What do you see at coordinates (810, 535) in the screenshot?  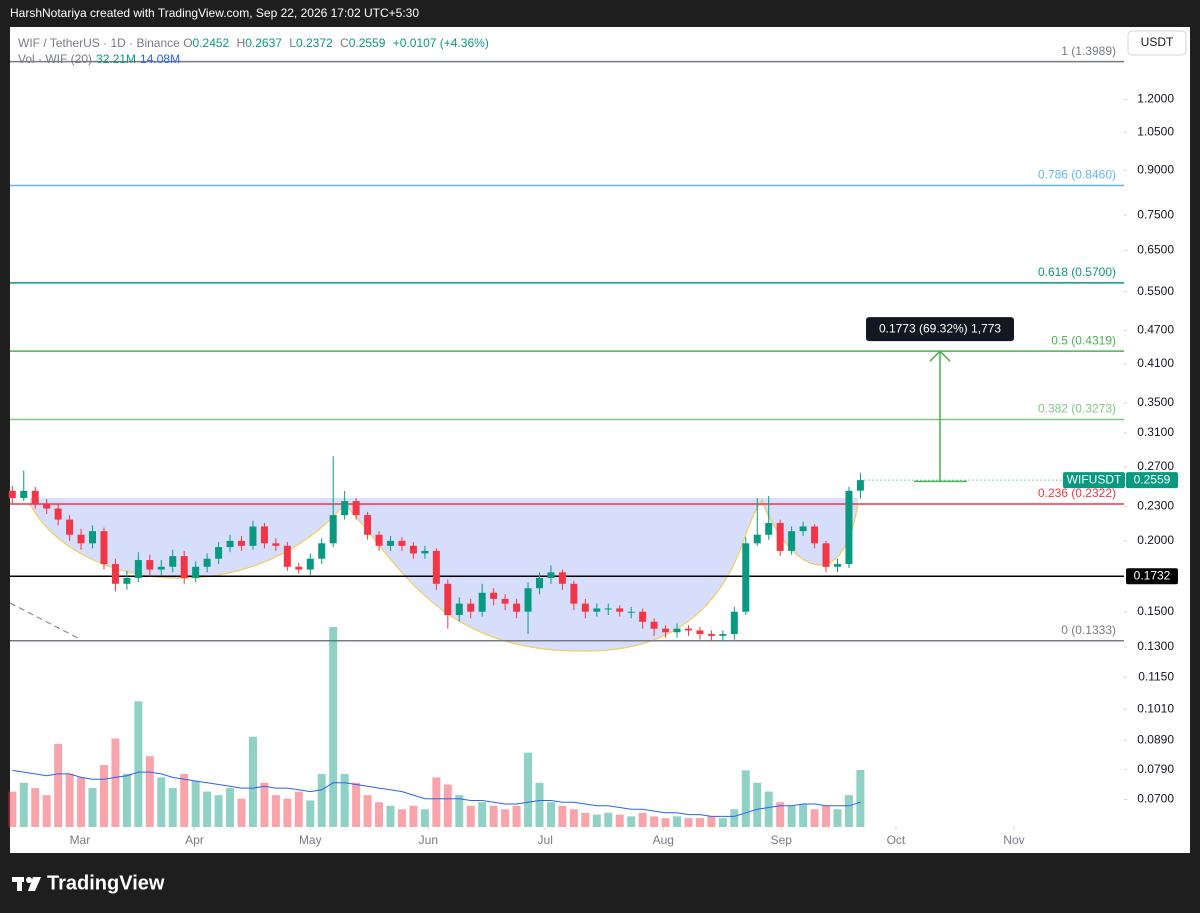 I see `cup-handle` at bounding box center [810, 535].